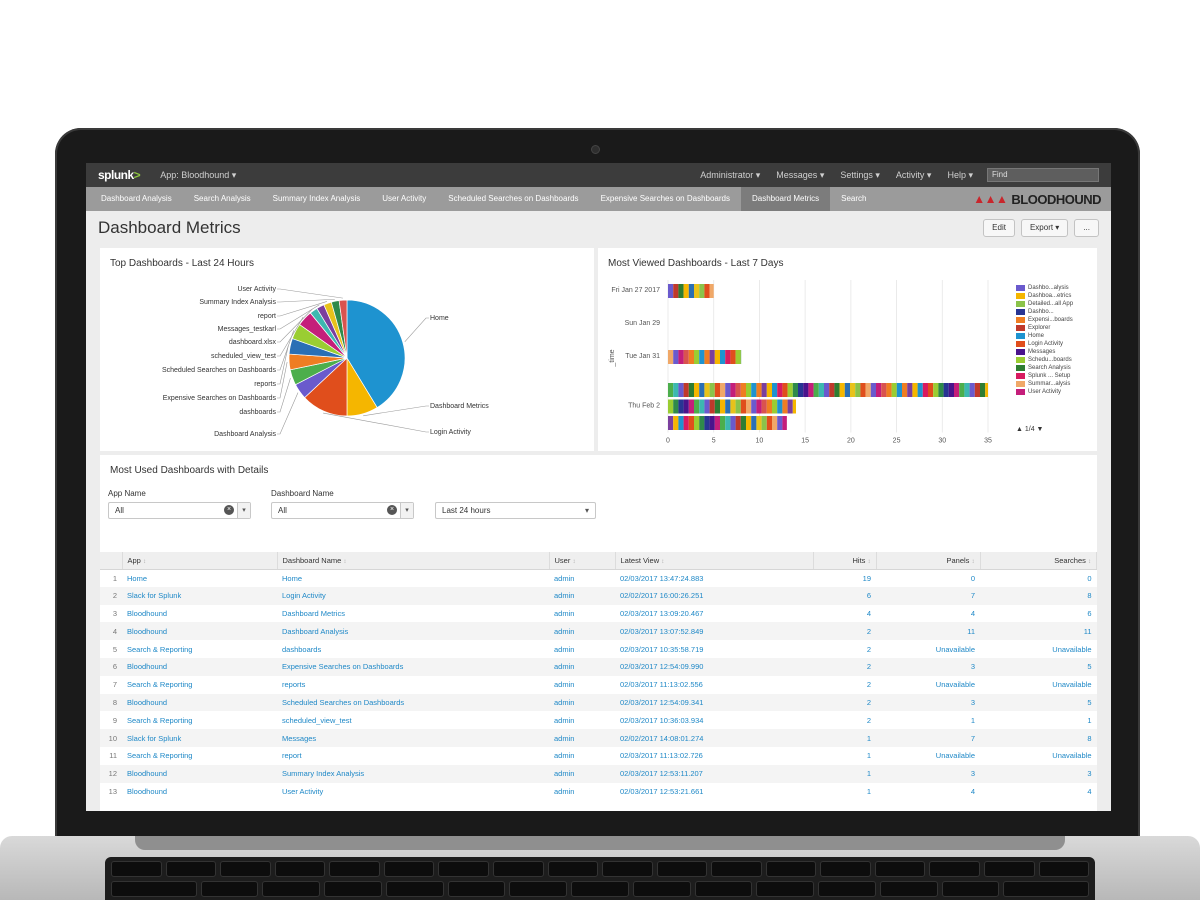 This screenshot has width=1200, height=900. What do you see at coordinates (179, 510) in the screenshot?
I see `app-name-select: All × ▾` at bounding box center [179, 510].